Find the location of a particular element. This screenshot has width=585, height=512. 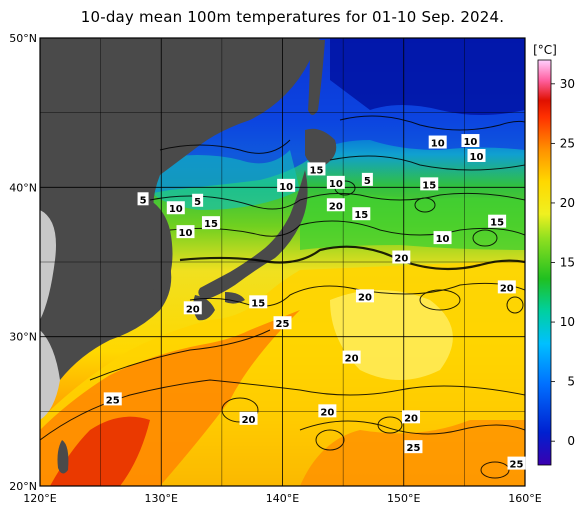

colorbar-tick-label: 5 is located at coordinates (571, 382).